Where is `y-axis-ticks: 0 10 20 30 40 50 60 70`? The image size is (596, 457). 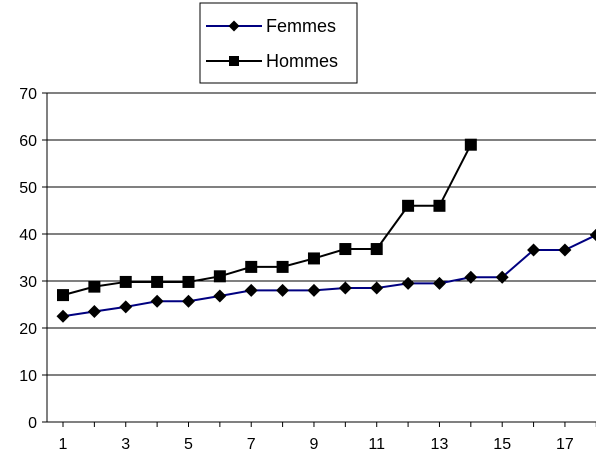 y-axis-ticks: 0 10 20 30 40 50 60 70 is located at coordinates (33, 259).